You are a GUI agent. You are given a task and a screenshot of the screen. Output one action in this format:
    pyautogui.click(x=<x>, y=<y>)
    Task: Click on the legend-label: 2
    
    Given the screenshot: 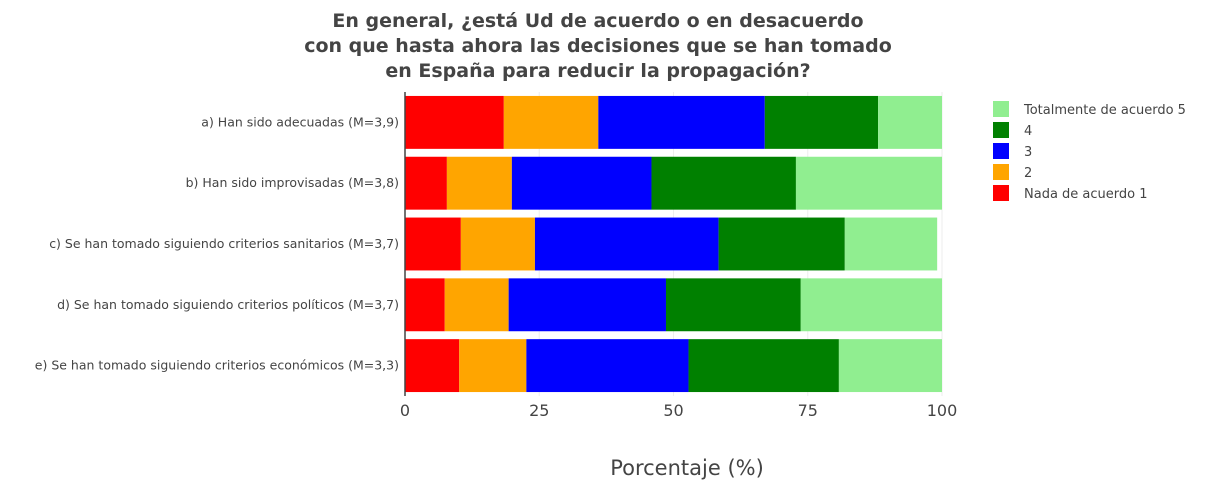 What is the action you would take?
    pyautogui.click(x=1028, y=173)
    